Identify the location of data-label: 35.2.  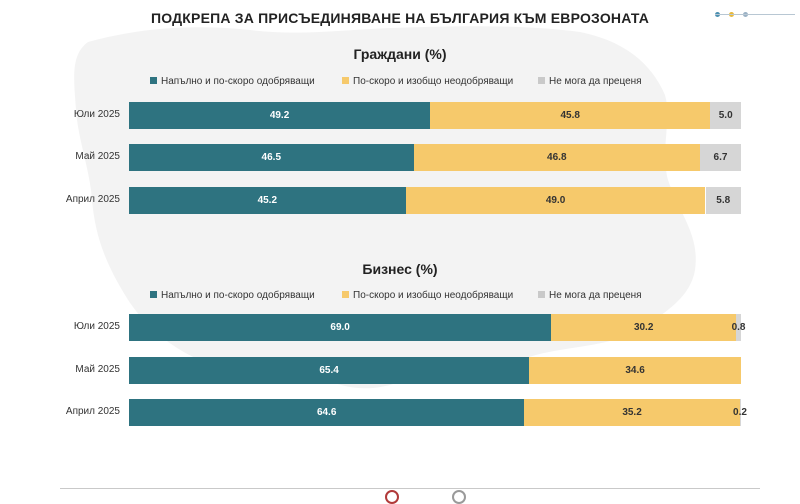
(632, 412).